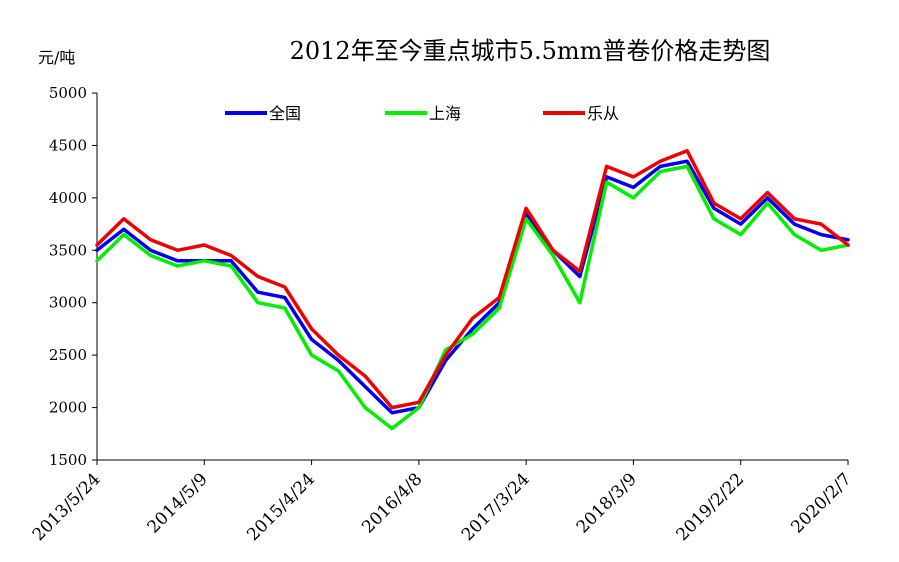 The image size is (899, 562). What do you see at coordinates (68, 460) in the screenshot?
I see `y-tick-label: 1500` at bounding box center [68, 460].